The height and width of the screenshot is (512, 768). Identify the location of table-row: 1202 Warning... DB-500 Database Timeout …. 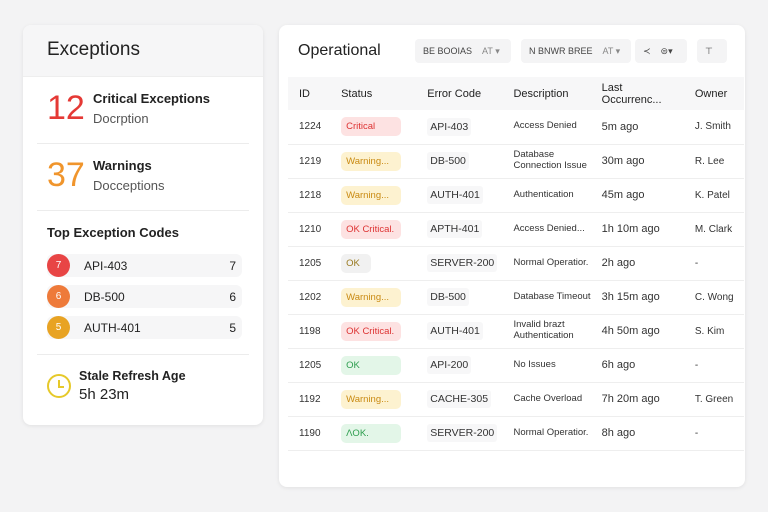
(516, 297).